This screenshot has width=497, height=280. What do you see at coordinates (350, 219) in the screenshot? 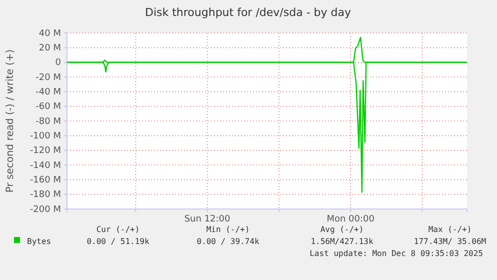
I see `x-tick-label: Mon 00:00` at bounding box center [350, 219].